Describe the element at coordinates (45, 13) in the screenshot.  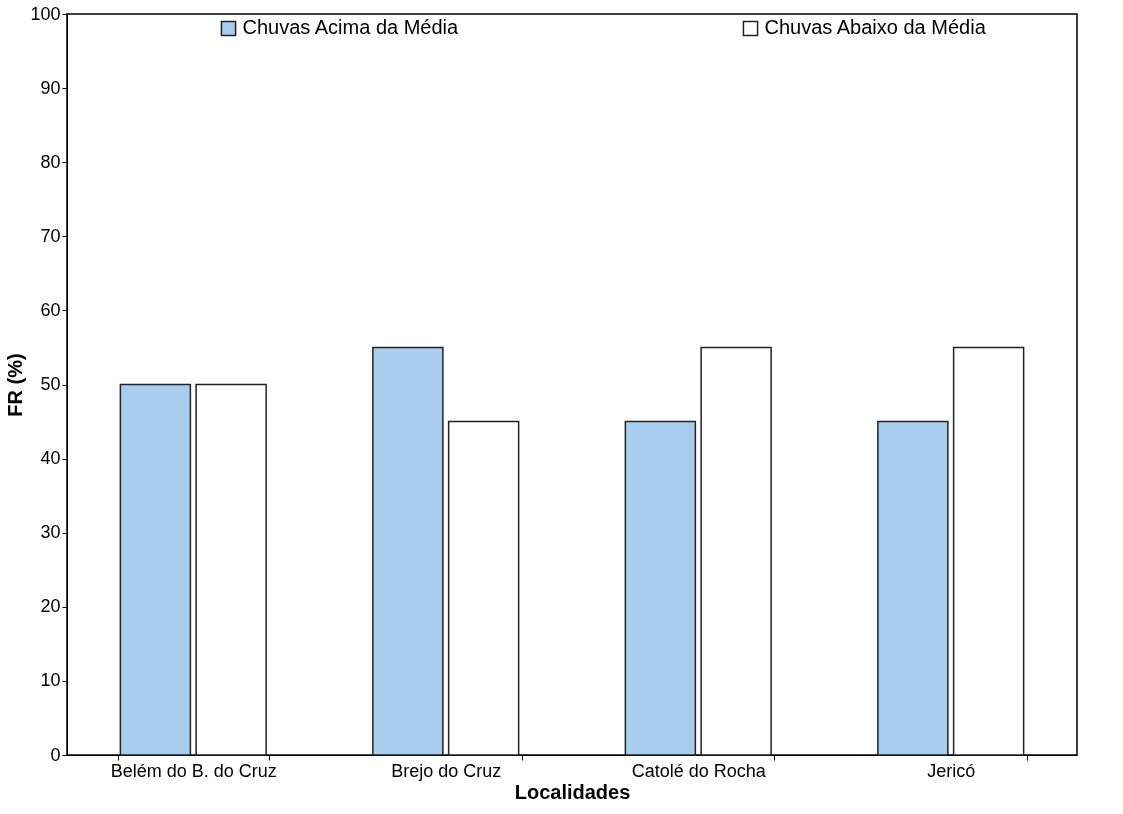
I see `y-tick-label: 100` at that location.